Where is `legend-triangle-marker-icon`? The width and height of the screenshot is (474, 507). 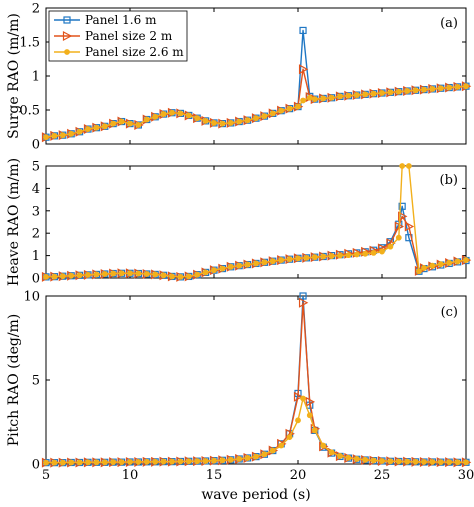
legend-triangle-marker-icon is located at coordinates (67, 36).